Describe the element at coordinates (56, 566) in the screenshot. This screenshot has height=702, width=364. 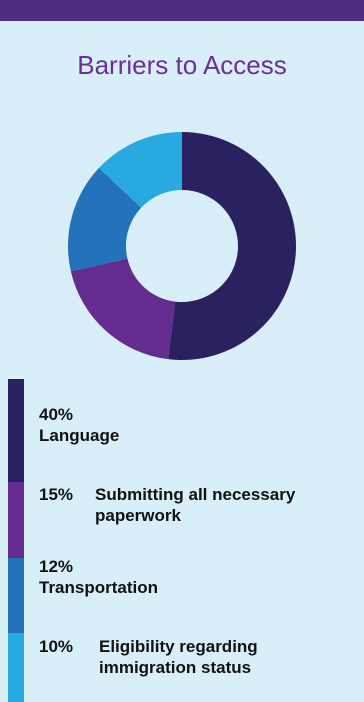
I see `legend-percent: 12%` at that location.